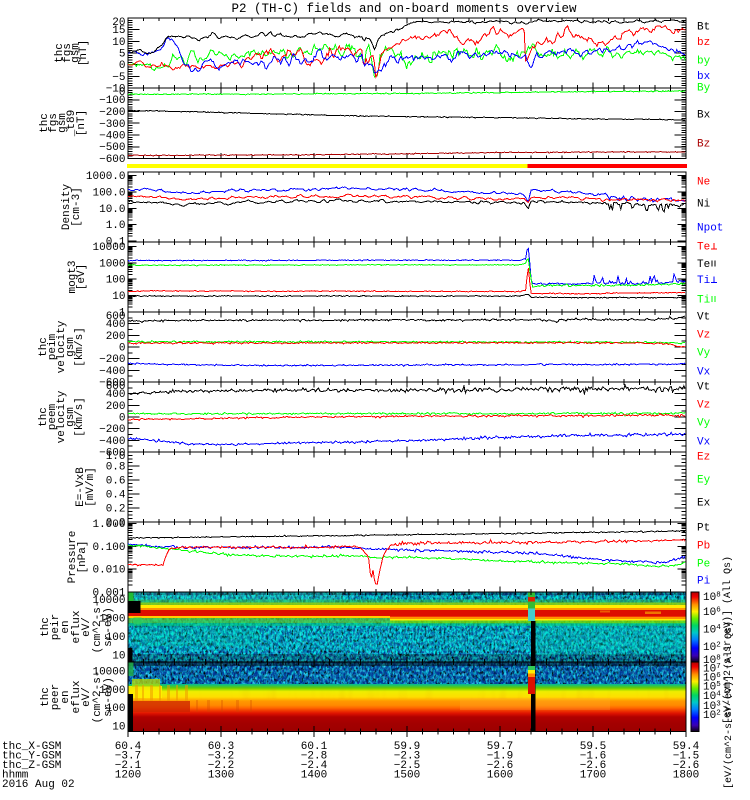  What do you see at coordinates (128, 776) in the screenshot?
I see `svg-text: 1200` at bounding box center [128, 776].